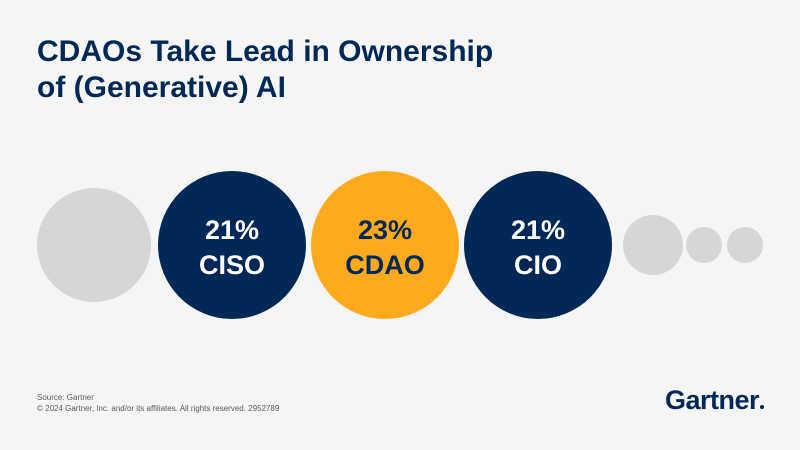 The image size is (800, 450). What do you see at coordinates (265, 51) in the screenshot?
I see `chart-title-line-1: CDAOs Take Lead in Ownership` at bounding box center [265, 51].